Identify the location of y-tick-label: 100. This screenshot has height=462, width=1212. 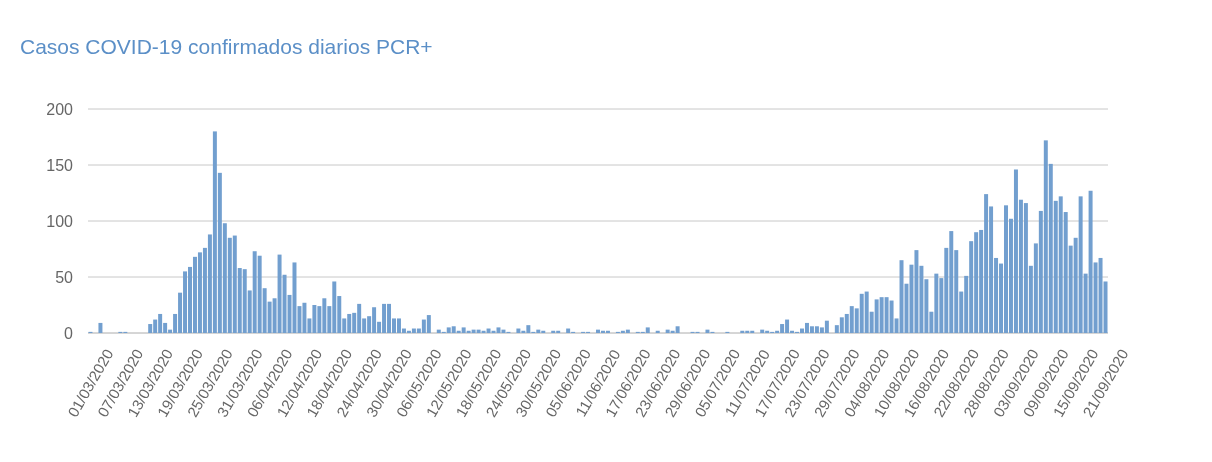
(60, 221).